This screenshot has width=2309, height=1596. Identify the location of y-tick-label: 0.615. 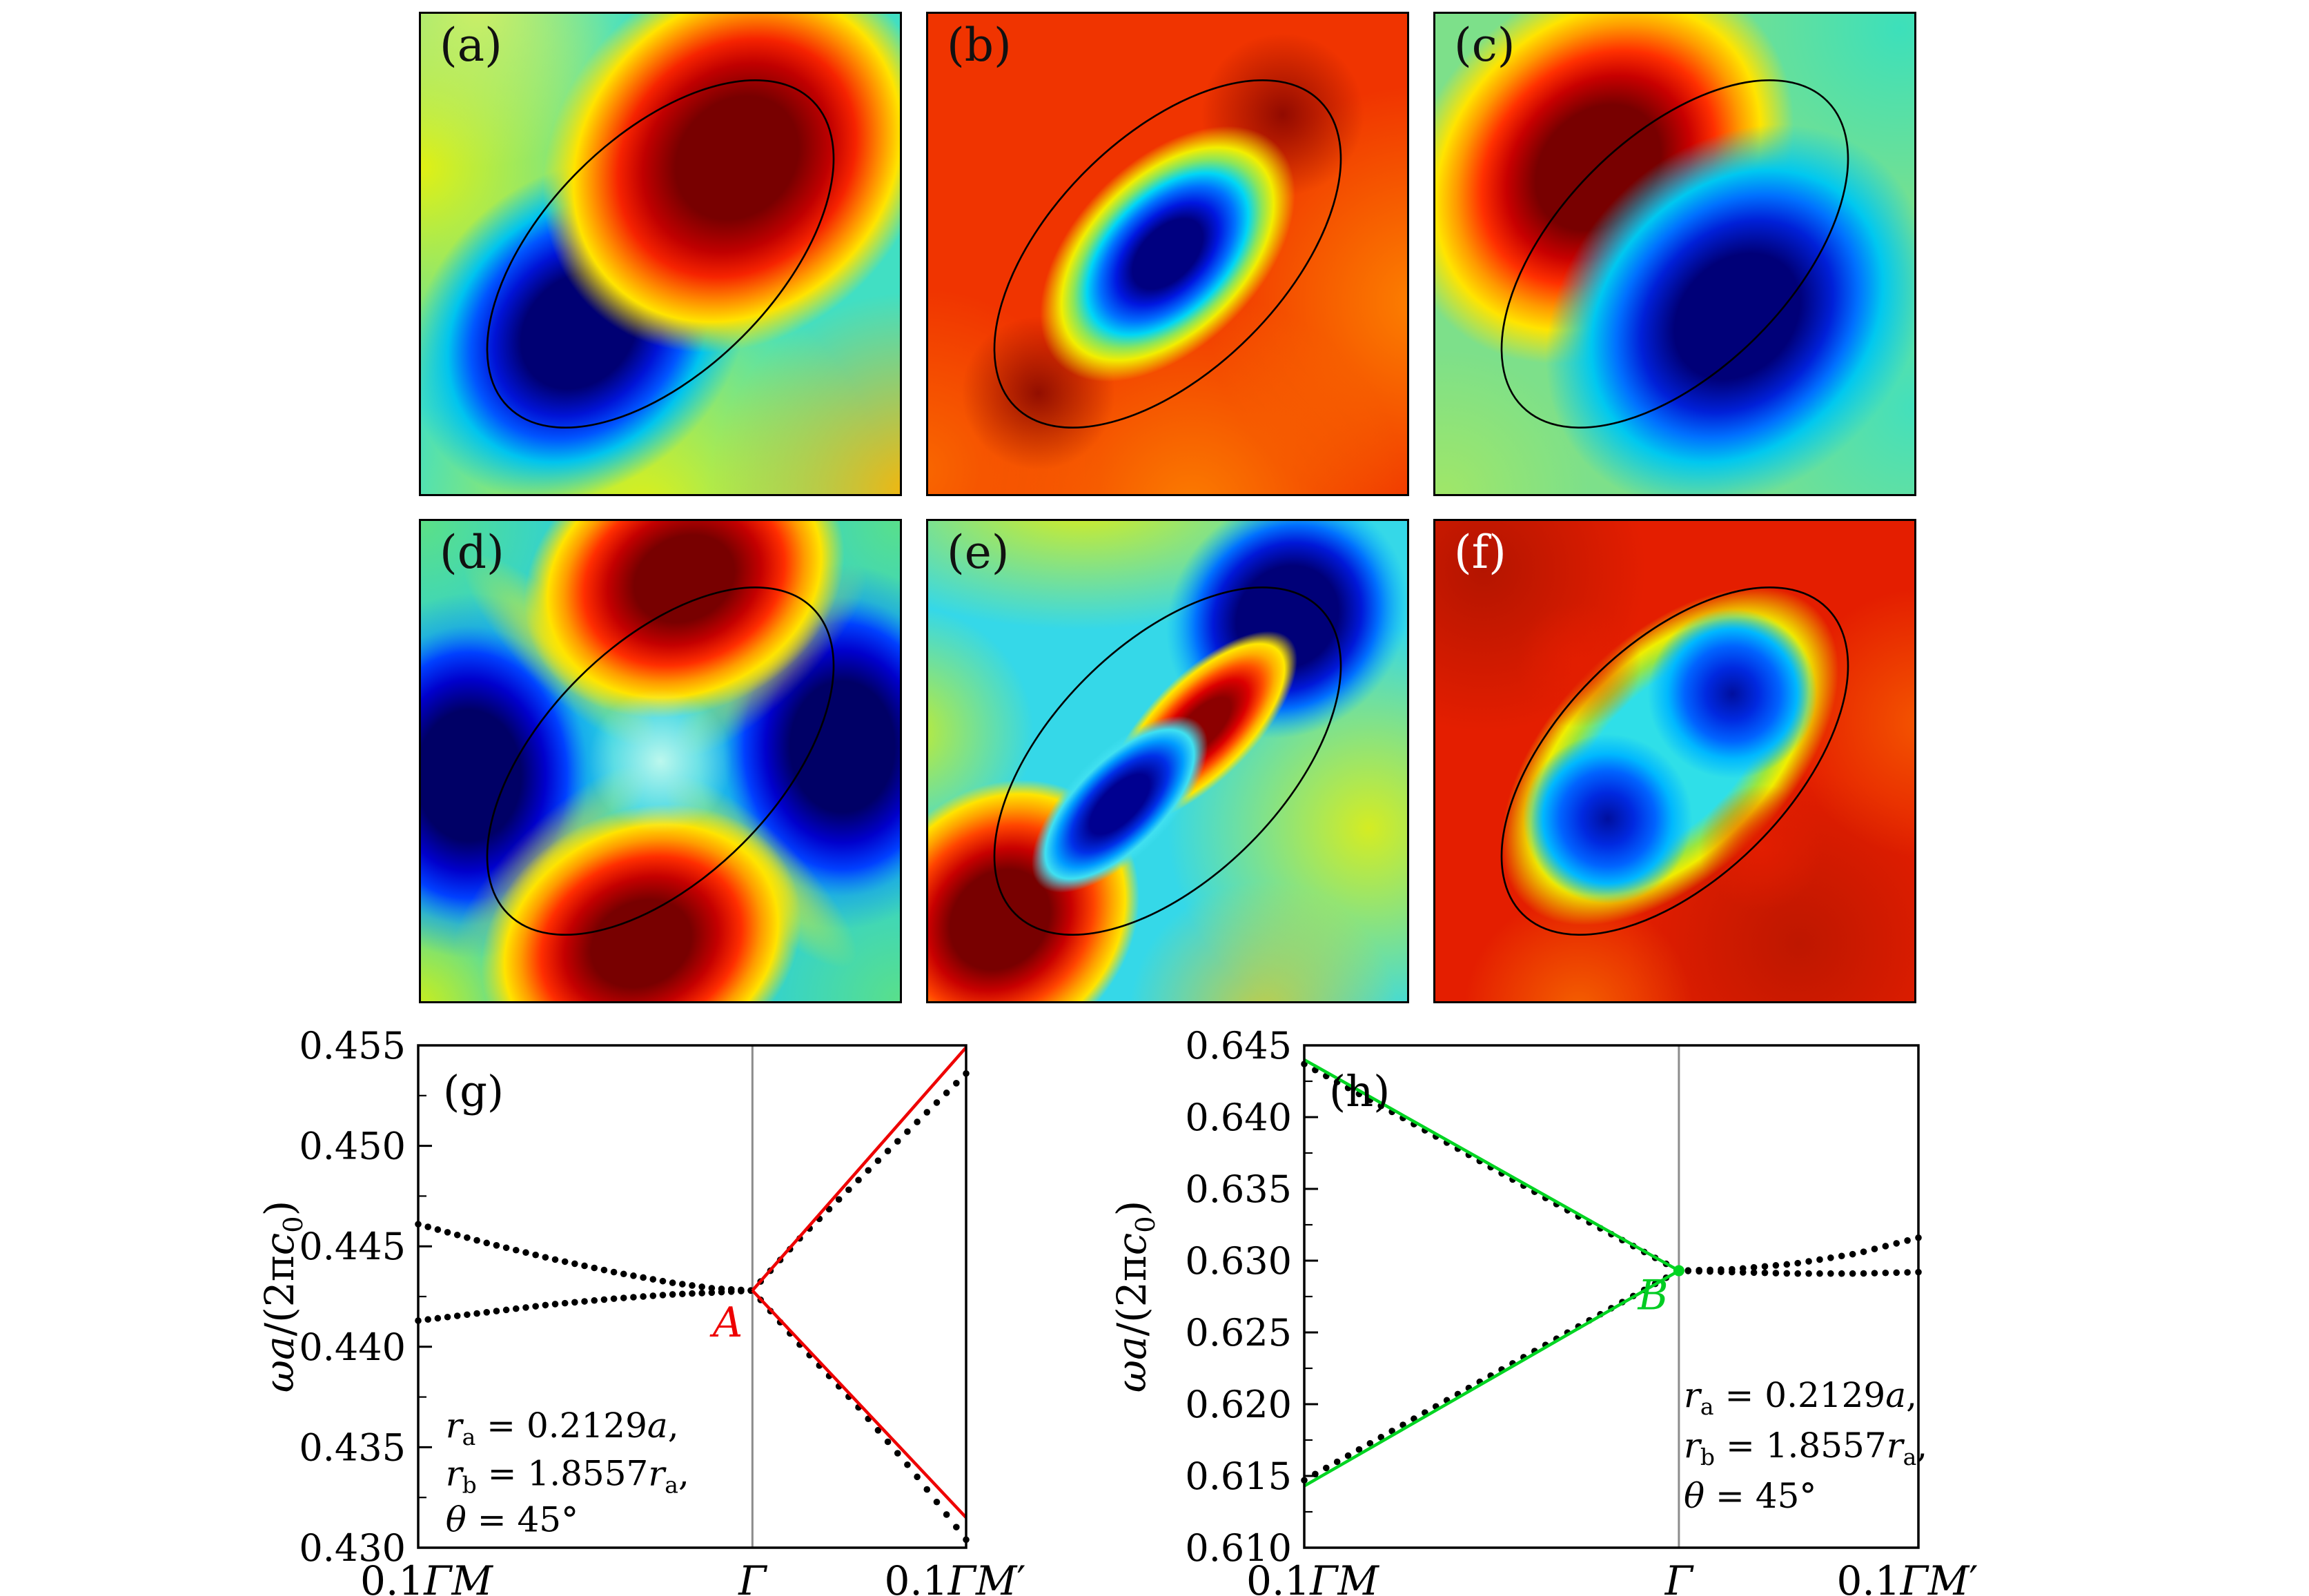
(1238, 1476).